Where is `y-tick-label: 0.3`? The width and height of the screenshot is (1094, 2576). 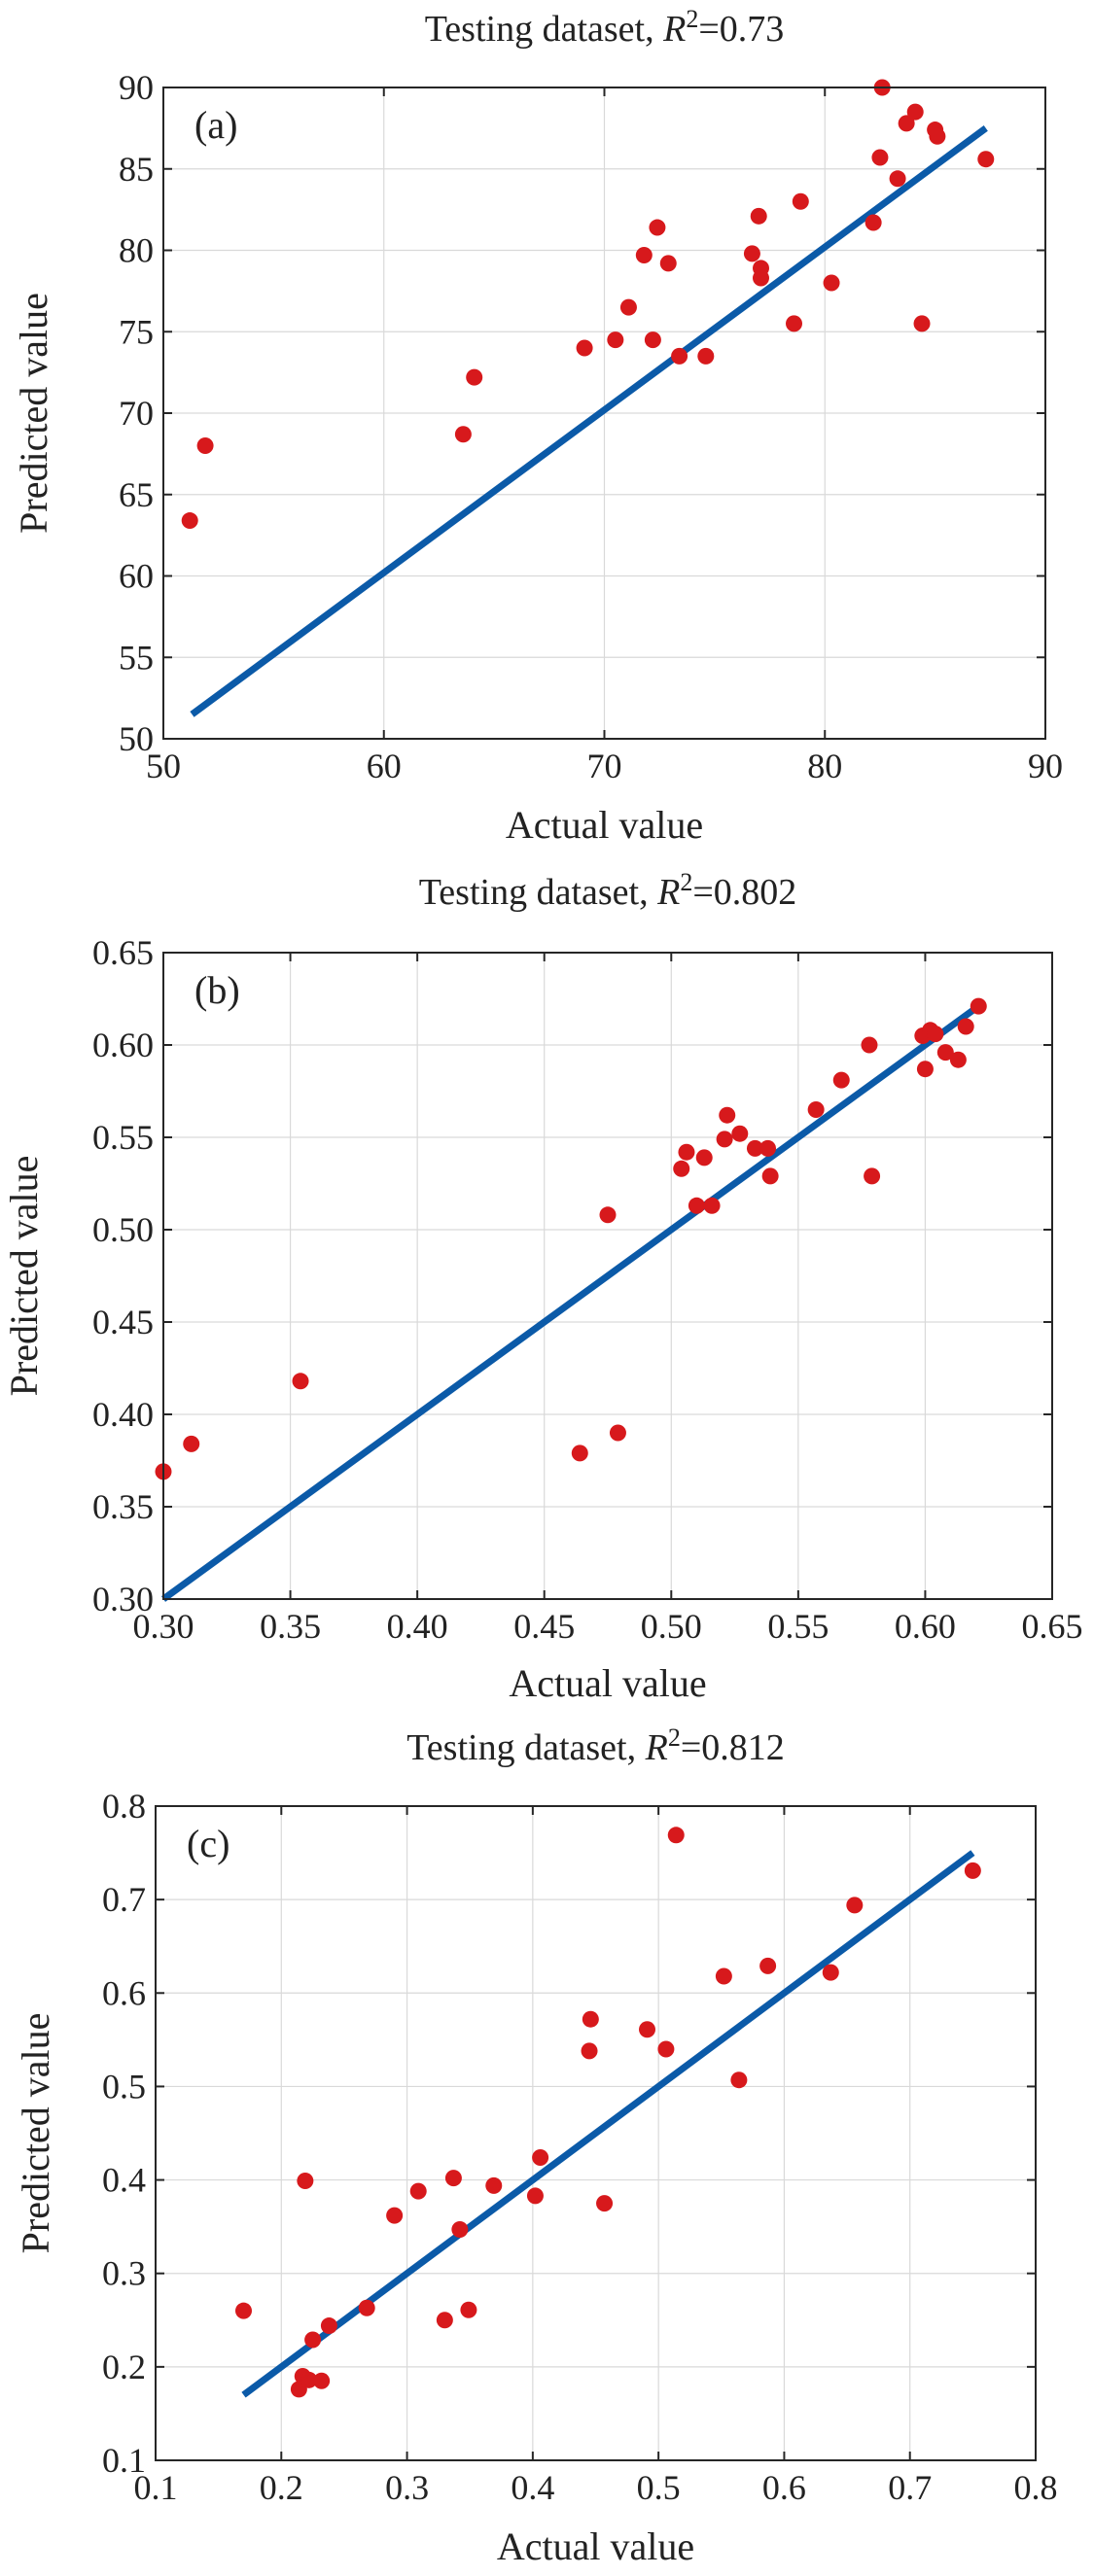
y-tick-label: 0.3 is located at coordinates (124, 2273).